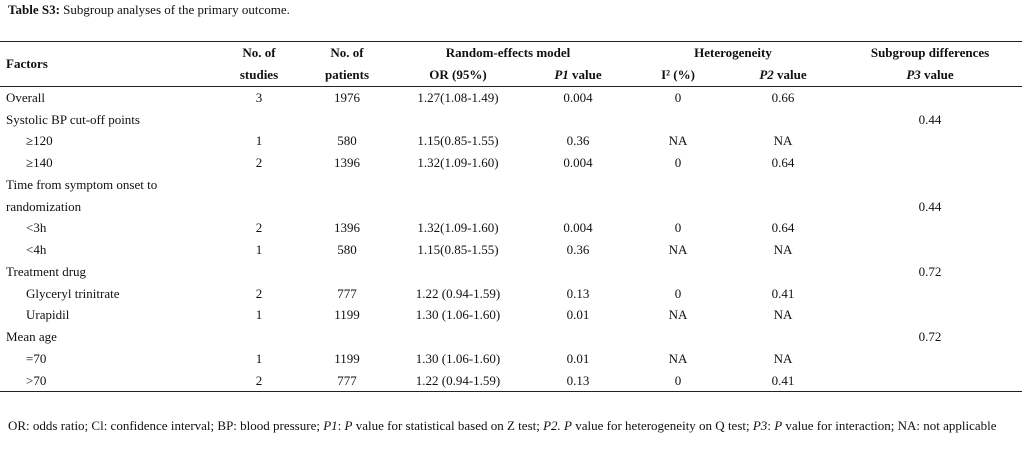 Image resolution: width=1026 pixels, height=460 pixels. I want to click on table-row: ≥120 1 580 1.15(0.85-1.55) 0.36 NA NA, so click(511, 142).